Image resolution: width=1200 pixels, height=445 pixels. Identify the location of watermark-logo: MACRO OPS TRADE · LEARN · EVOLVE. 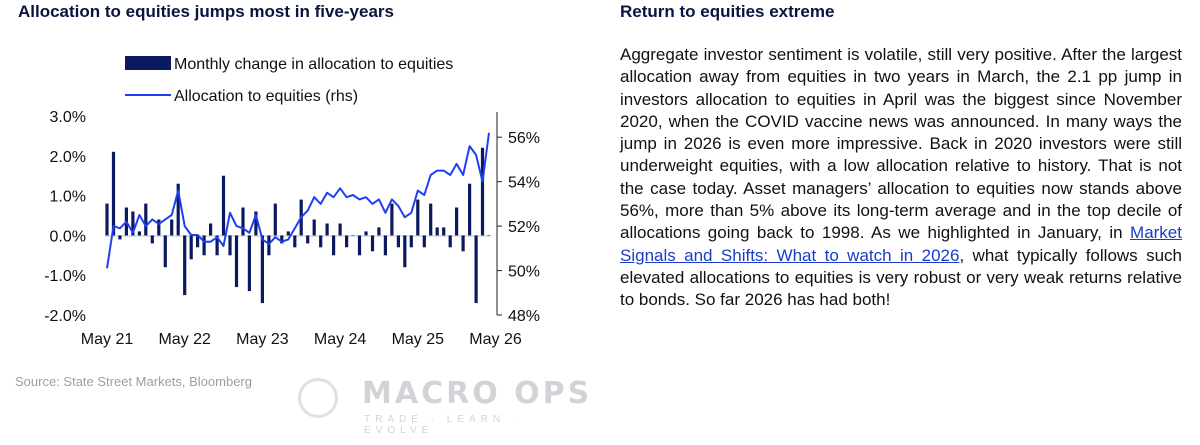
(448, 406).